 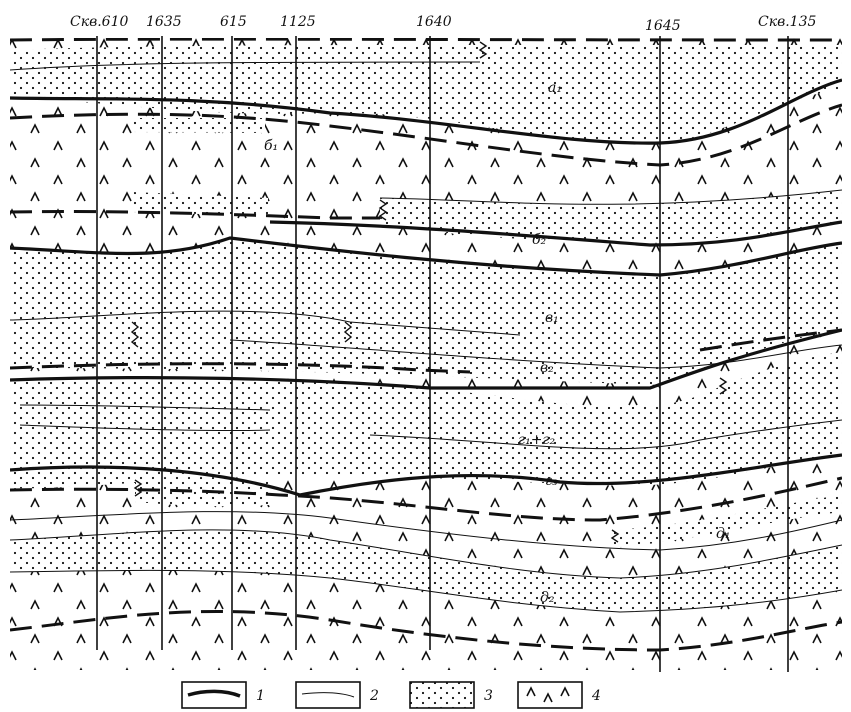 I want to click on well-label-1645: 1645, so click(x=663, y=26).